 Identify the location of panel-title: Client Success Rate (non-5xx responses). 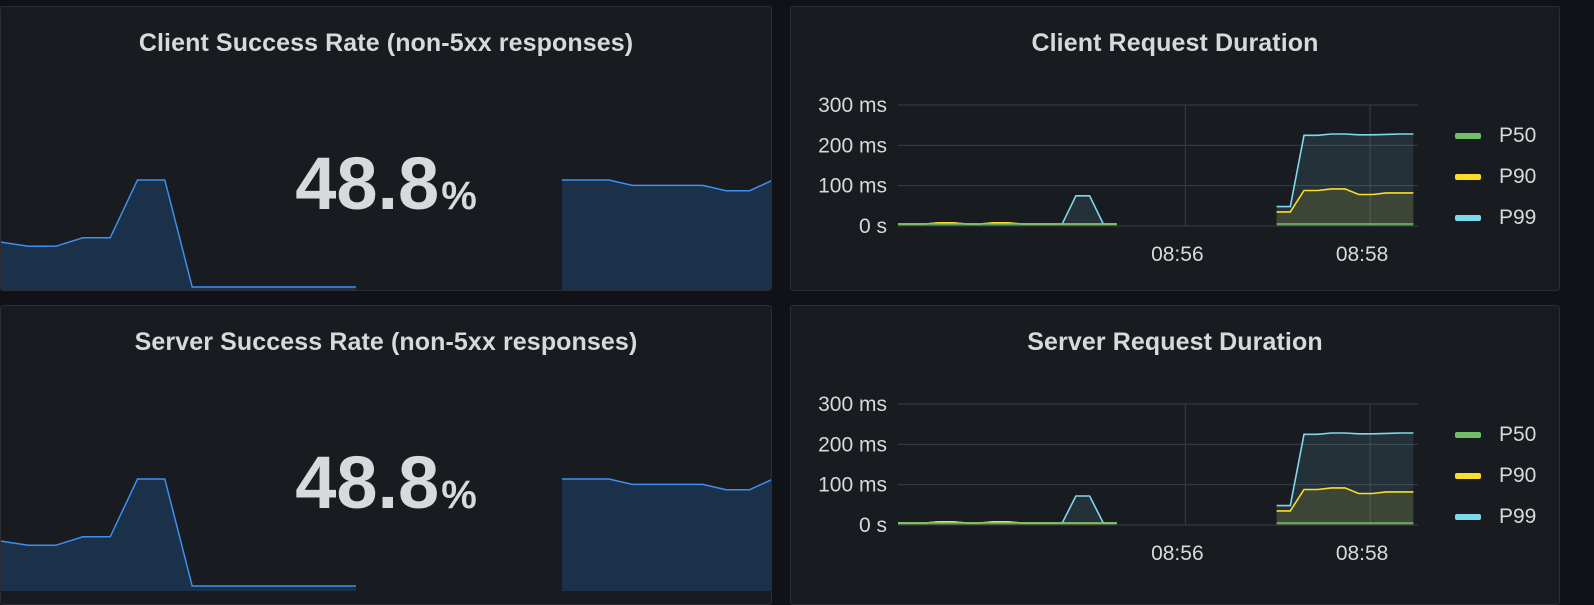
(386, 43).